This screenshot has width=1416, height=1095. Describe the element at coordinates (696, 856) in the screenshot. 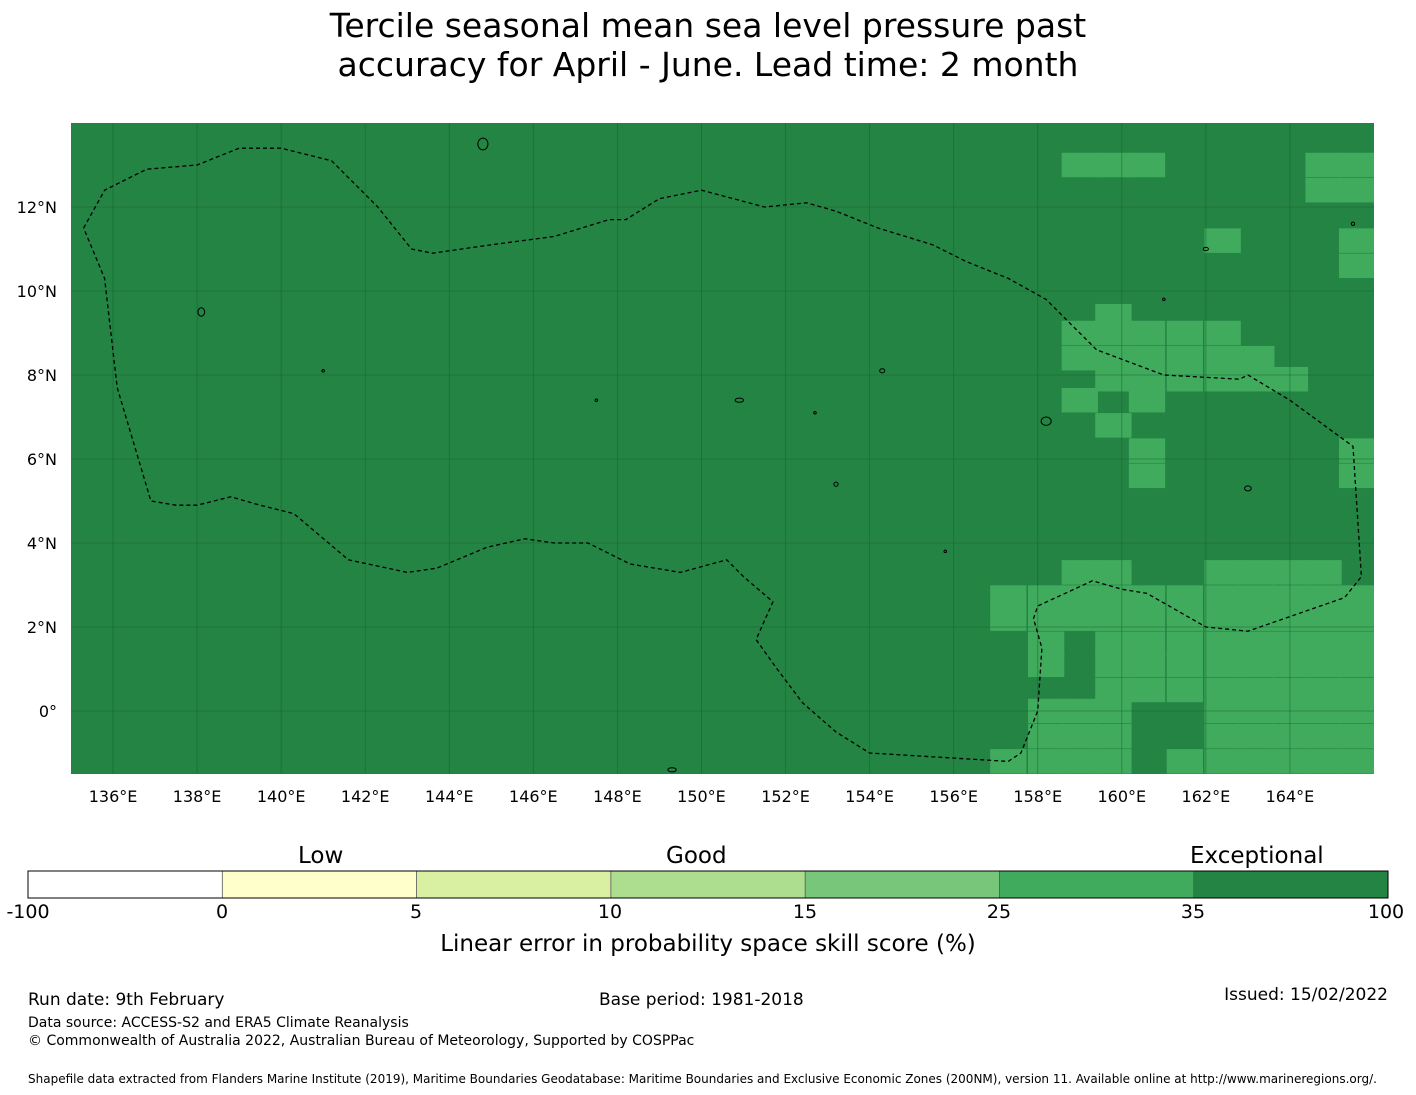

I see `category-good-label: Good` at that location.